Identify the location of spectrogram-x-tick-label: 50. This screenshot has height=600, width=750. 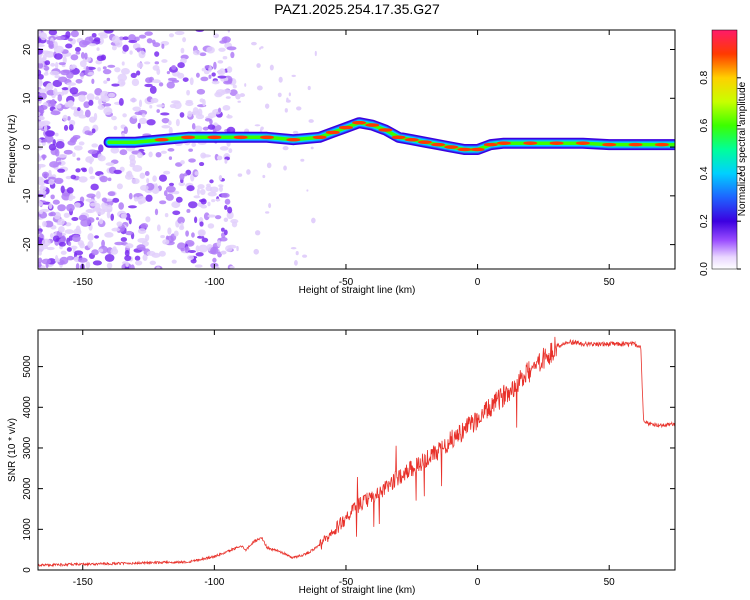
(610, 282).